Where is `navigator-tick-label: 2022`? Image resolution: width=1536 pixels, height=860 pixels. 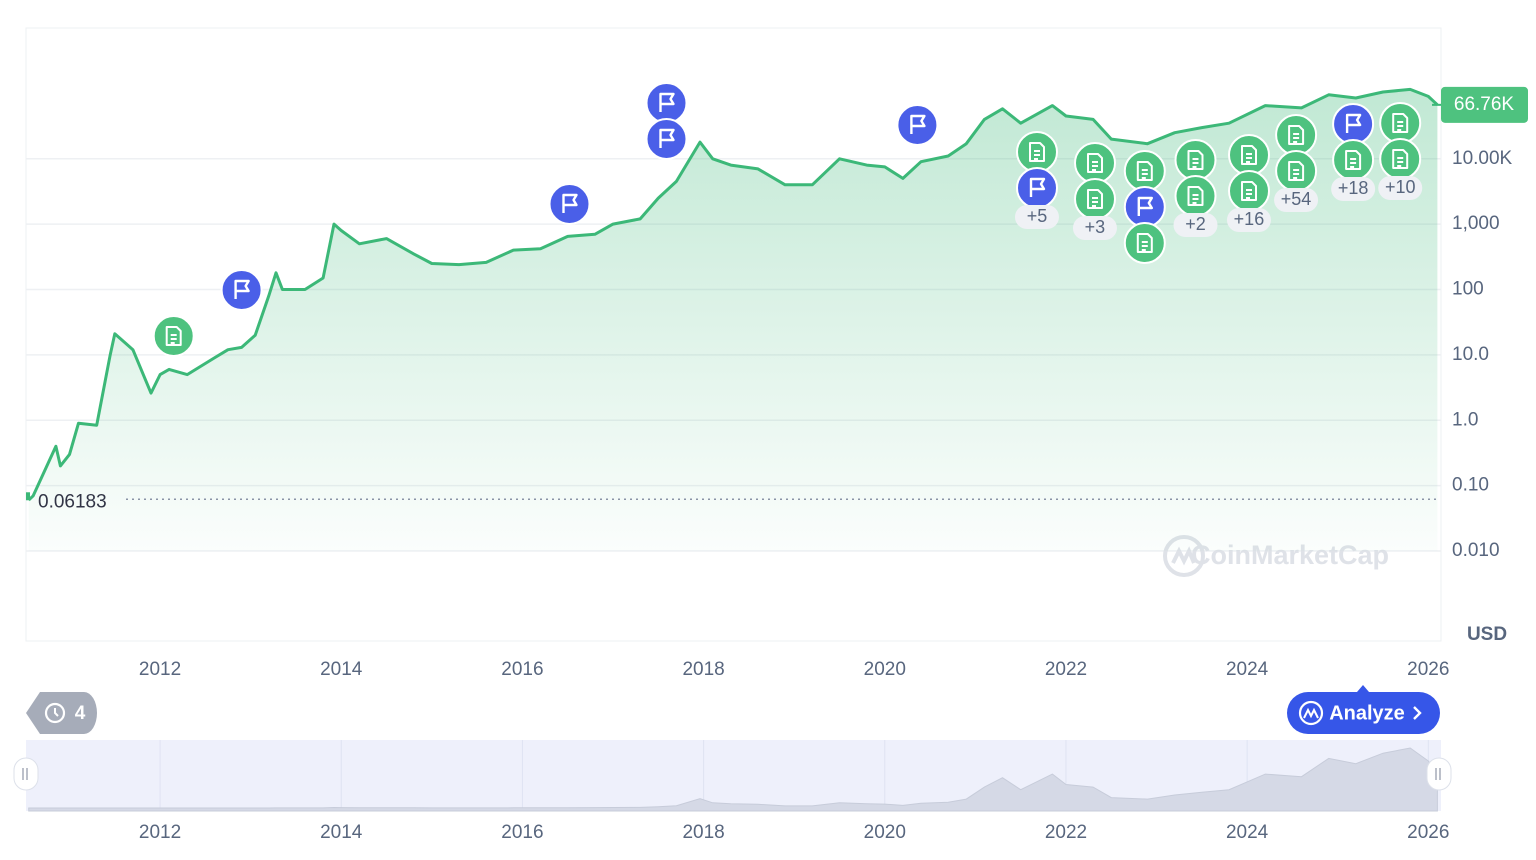 navigator-tick-label: 2022 is located at coordinates (1066, 832).